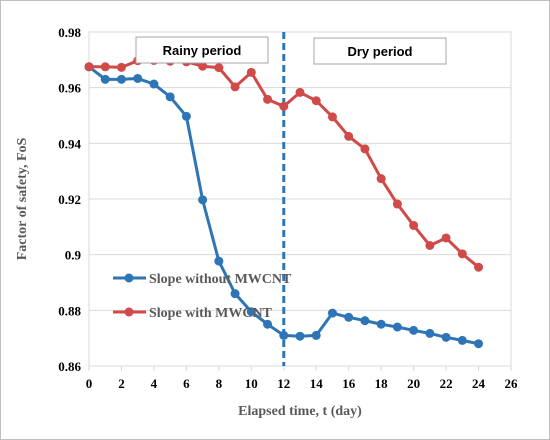 This screenshot has width=550, height=440. Describe the element at coordinates (479, 383) in the screenshot. I see `x-tick-label: 24` at that location.